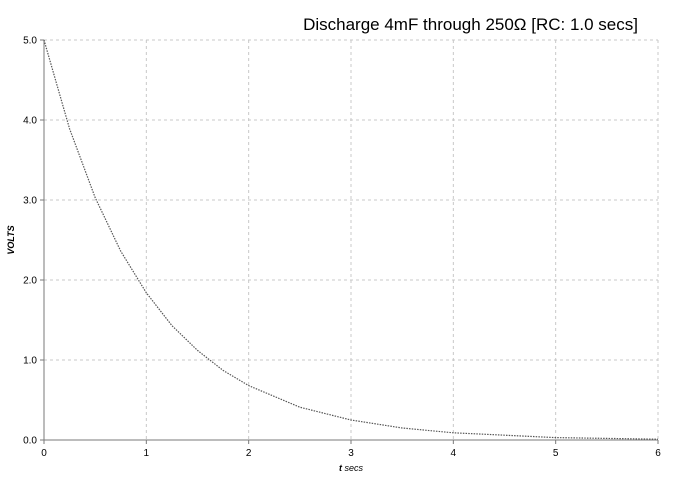 Image resolution: width=690 pixels, height=478 pixels. Describe the element at coordinates (454, 453) in the screenshot. I see `x-tick-label: 4` at that location.